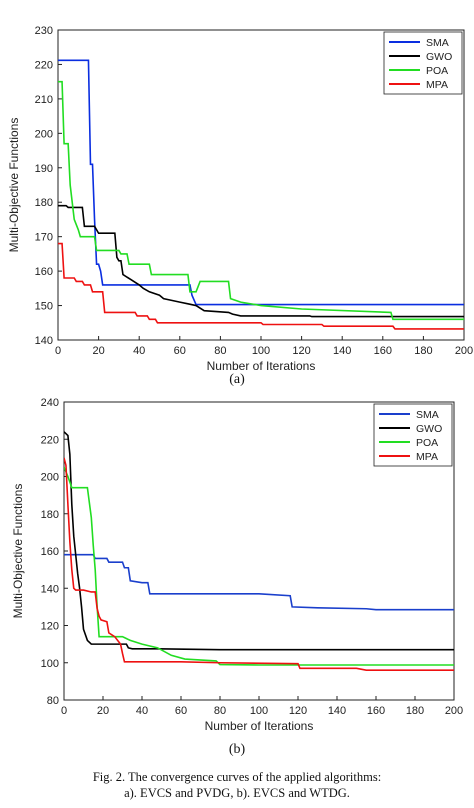  I want to click on chart-b-y-tick-label-8: 240, so click(50, 403).